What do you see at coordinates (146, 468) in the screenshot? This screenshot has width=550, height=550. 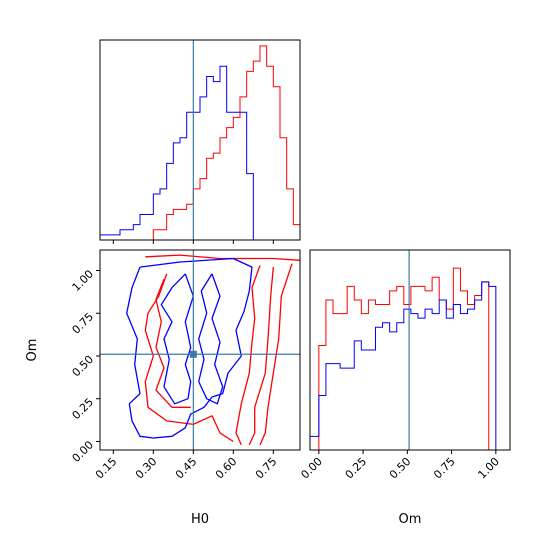 I see `x-tick-label: 0.30` at bounding box center [146, 468].